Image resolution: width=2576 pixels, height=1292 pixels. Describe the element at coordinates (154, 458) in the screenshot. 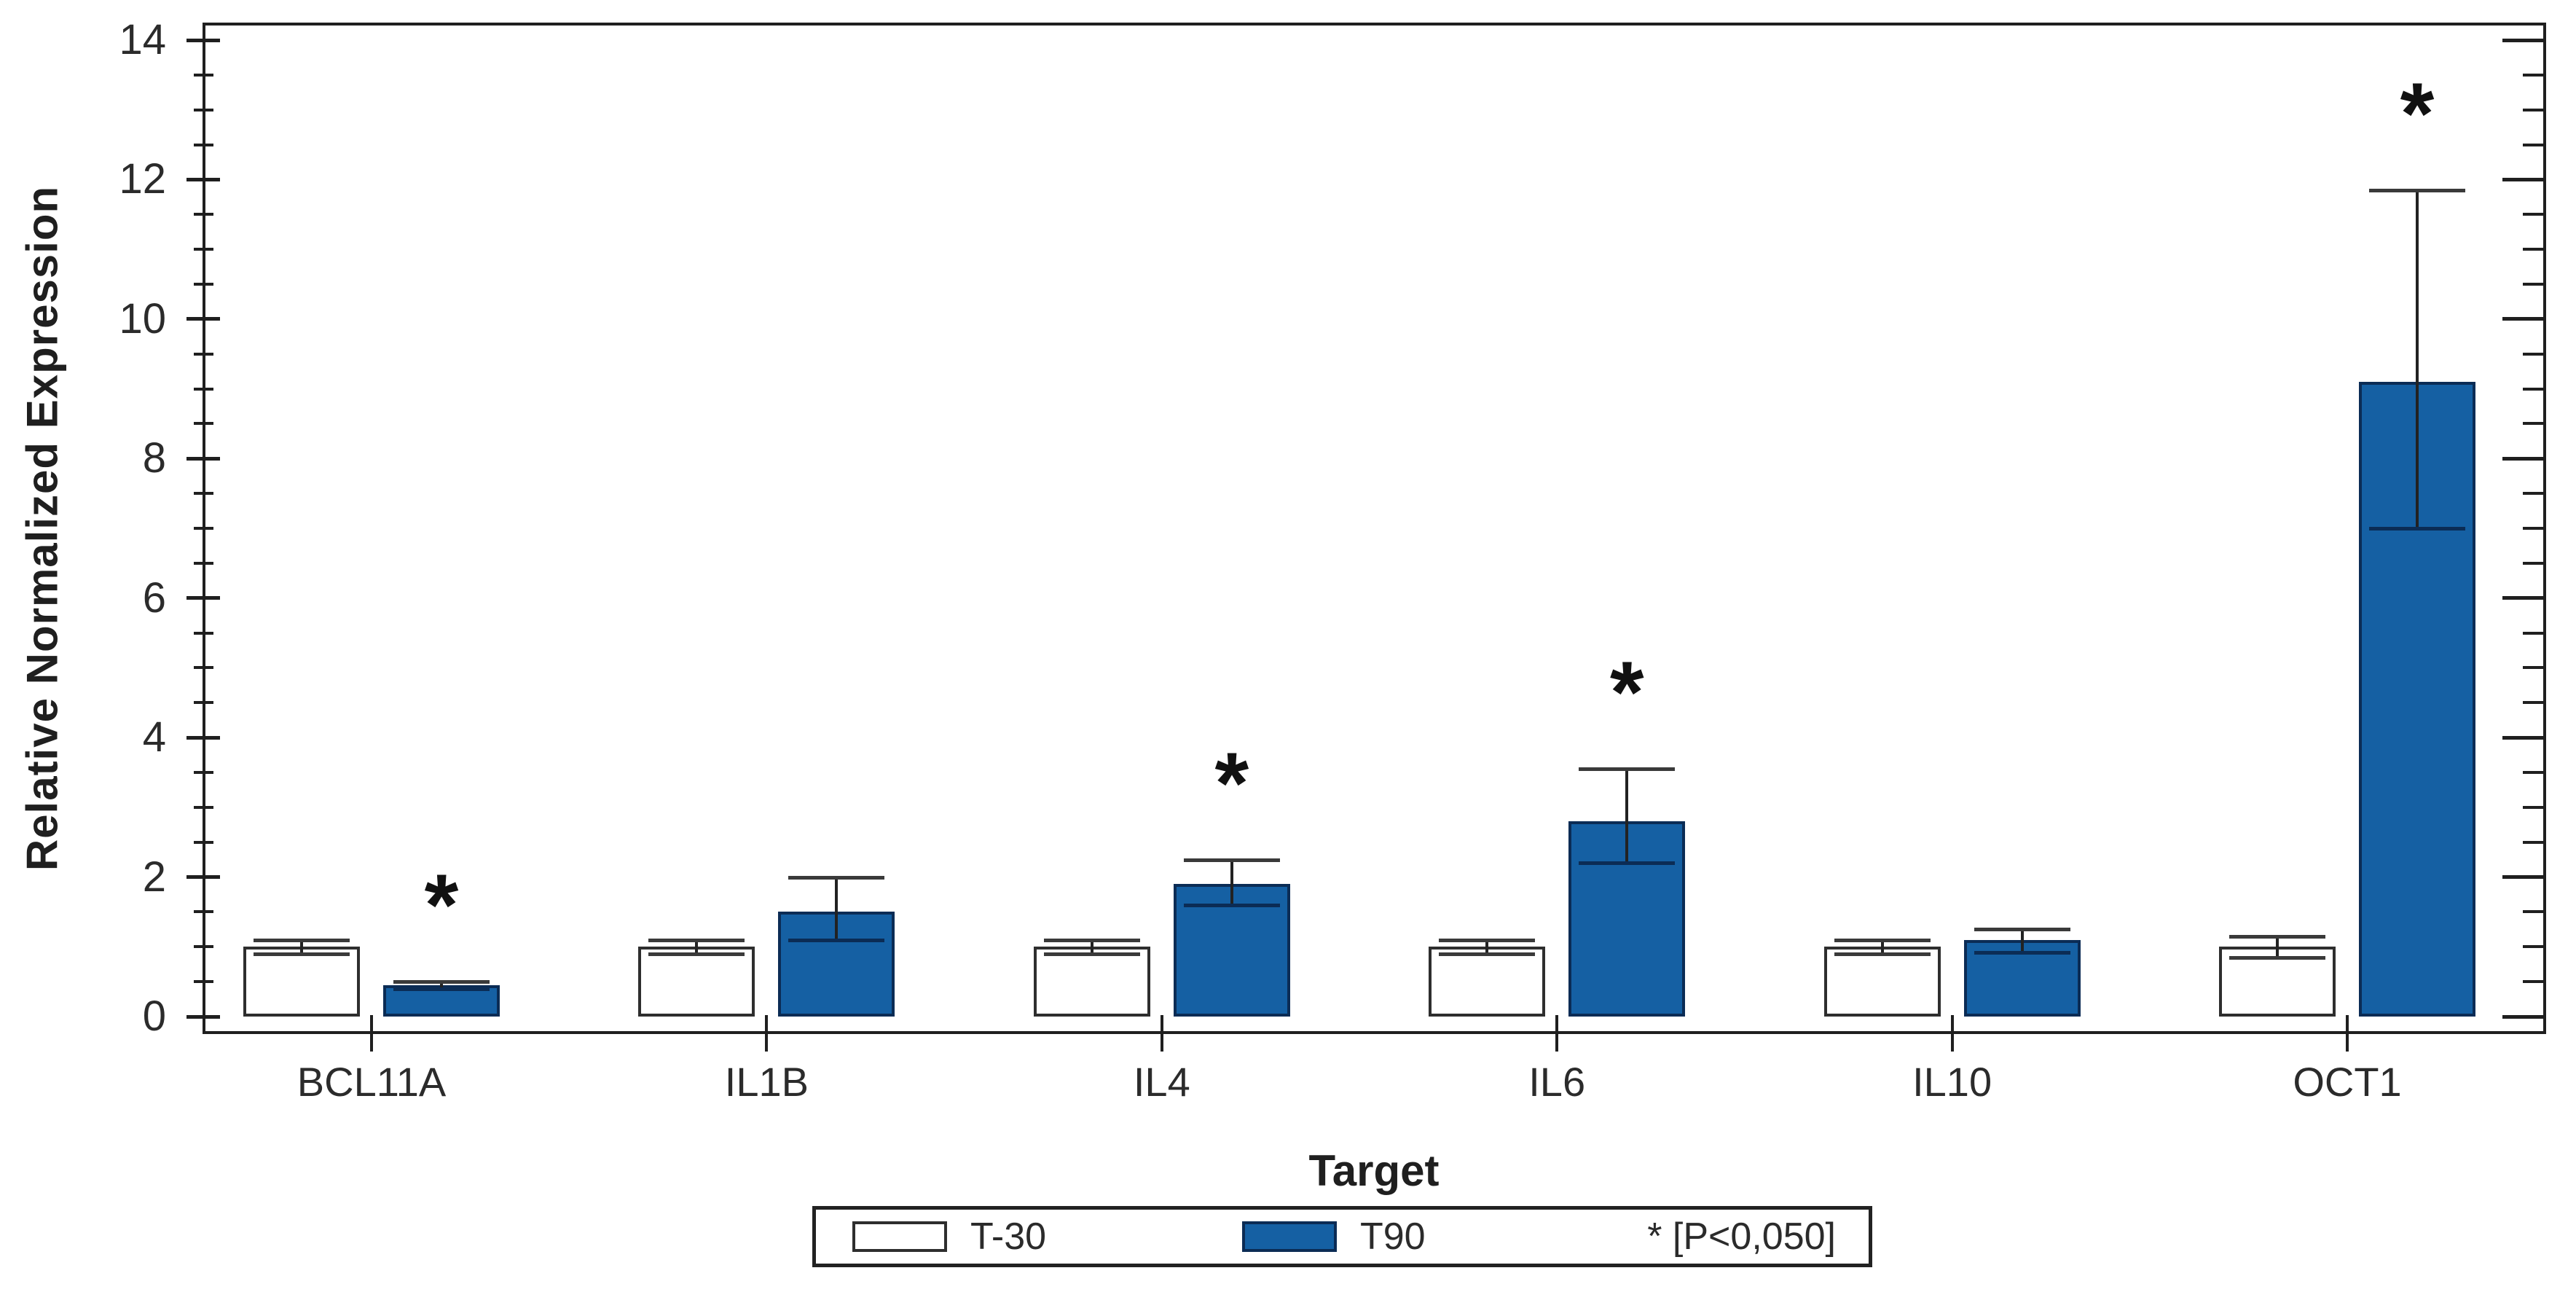

I see `y-tick-label: 8` at that location.